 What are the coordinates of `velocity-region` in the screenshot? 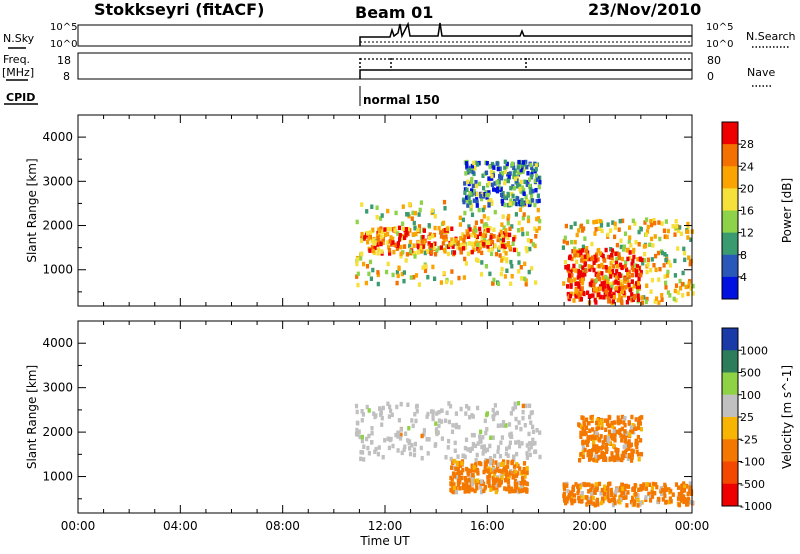 It's located at (448, 432).